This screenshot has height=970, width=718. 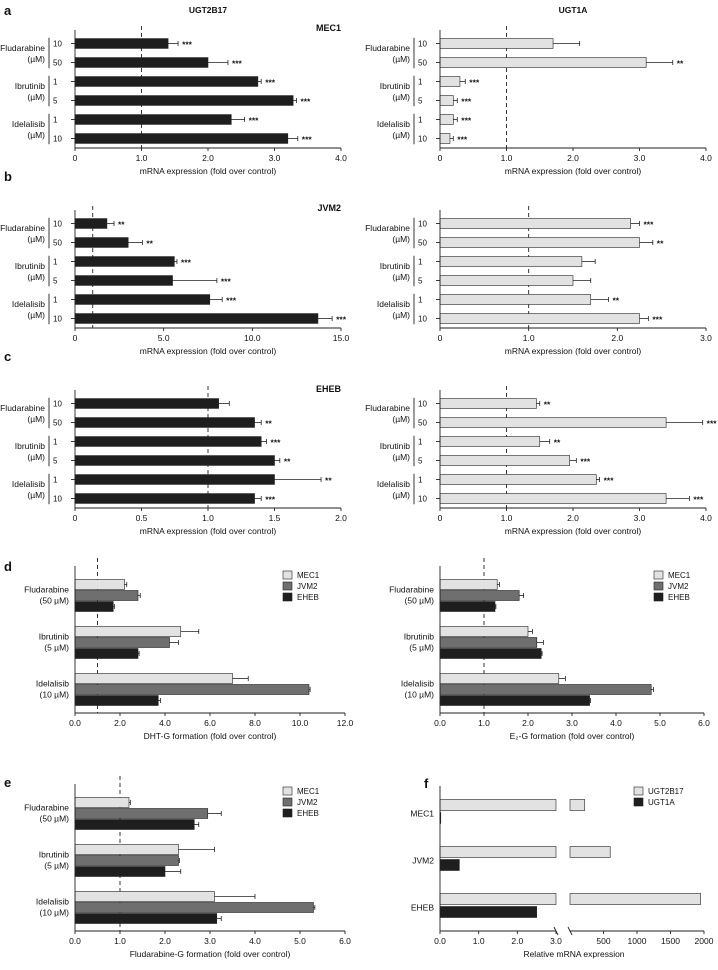 I want to click on panel-letter: b, so click(x=8, y=176).